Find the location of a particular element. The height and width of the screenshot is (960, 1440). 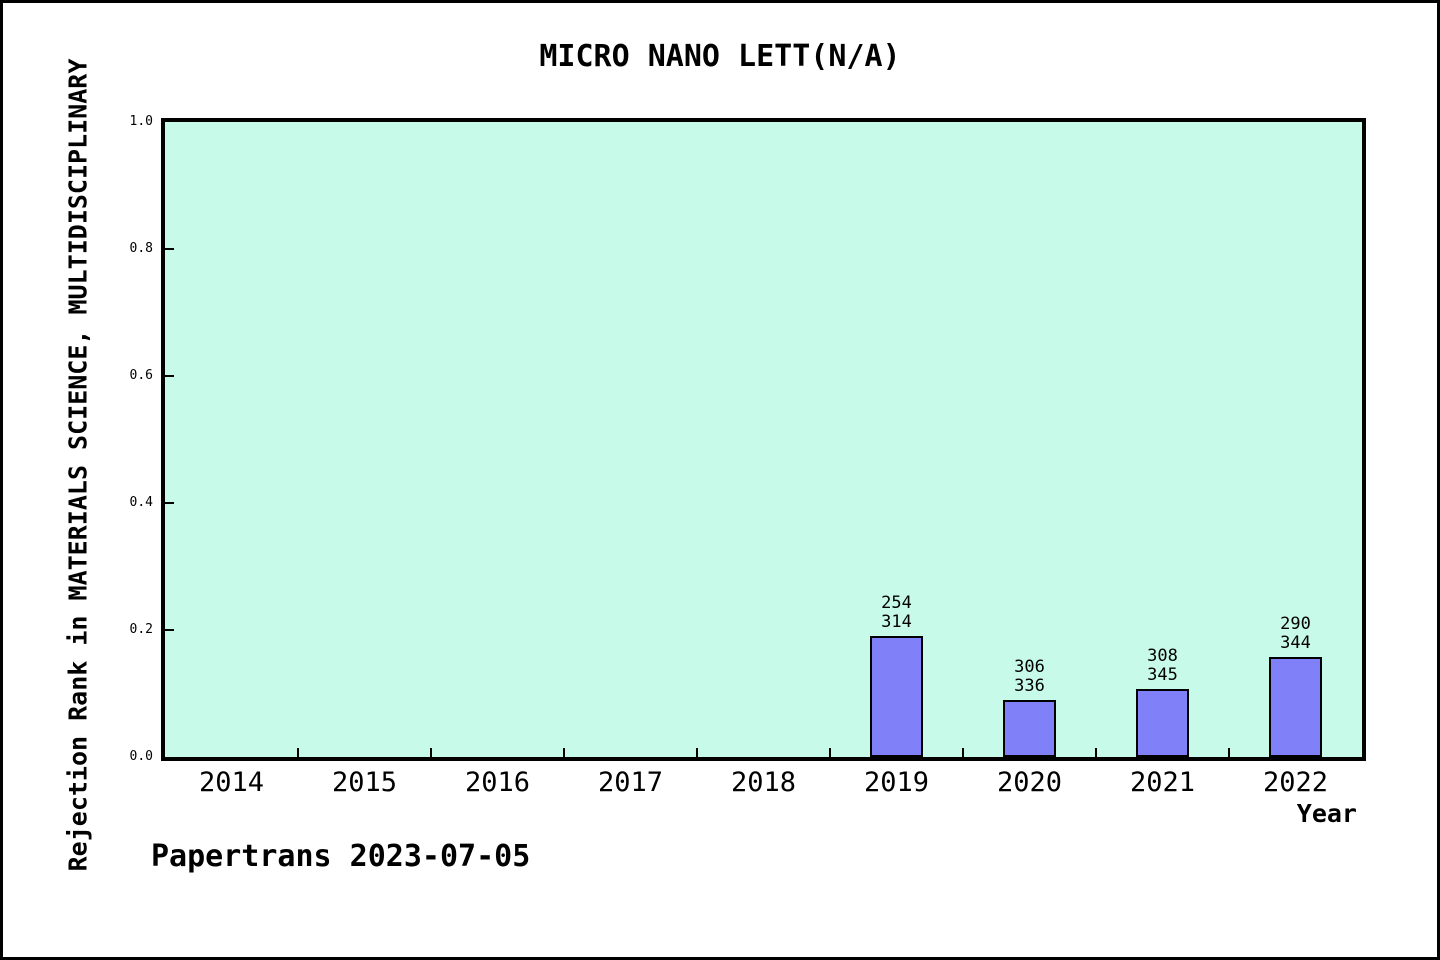

bar-label-2022: 290 344 is located at coordinates (1295, 634).